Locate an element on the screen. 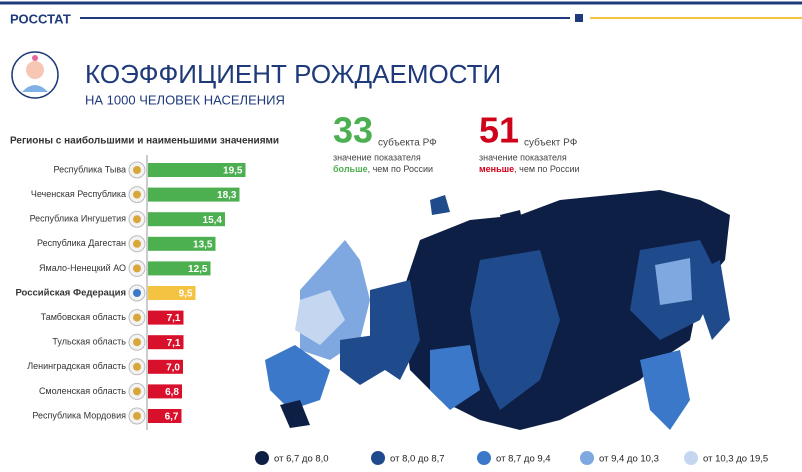 This screenshot has height=472, width=802. category-label: Российская Федерация is located at coordinates (70, 293).